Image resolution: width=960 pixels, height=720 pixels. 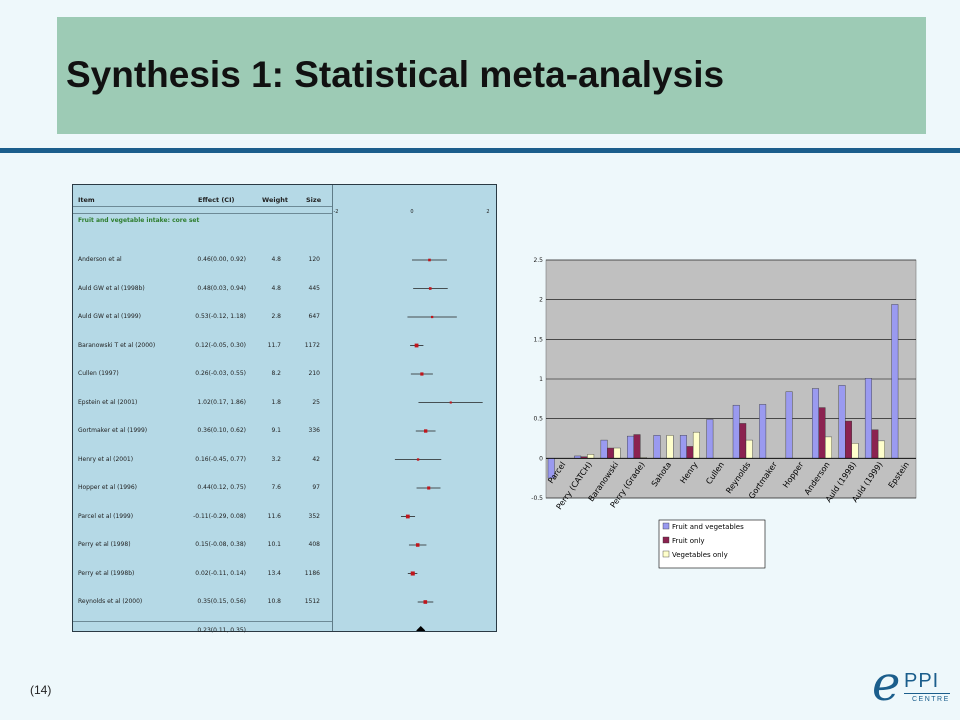 I want to click on effect-ci: 0.02(-0.11, 0.14), so click(x=220, y=573).